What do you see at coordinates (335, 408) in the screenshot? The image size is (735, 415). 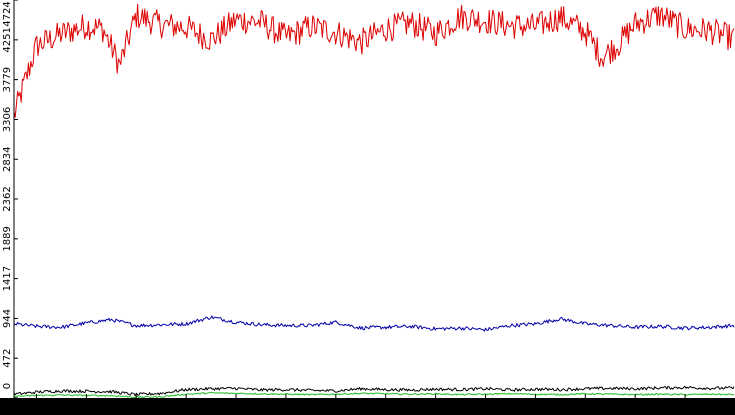 I see `x-tick-label: 14:07` at bounding box center [335, 408].